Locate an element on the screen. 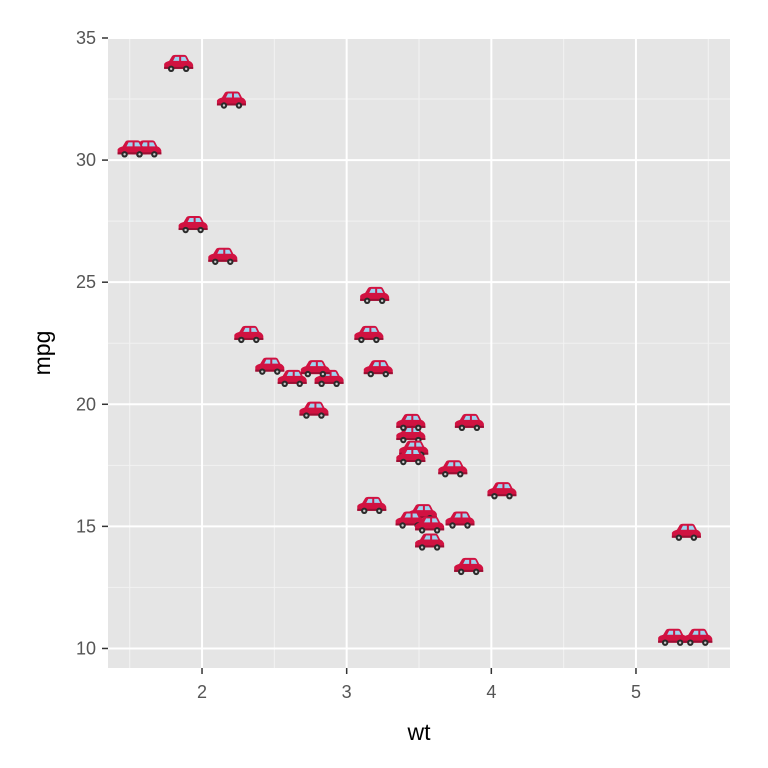 The image size is (768, 768). y-axis-title: mpg is located at coordinates (42, 353).